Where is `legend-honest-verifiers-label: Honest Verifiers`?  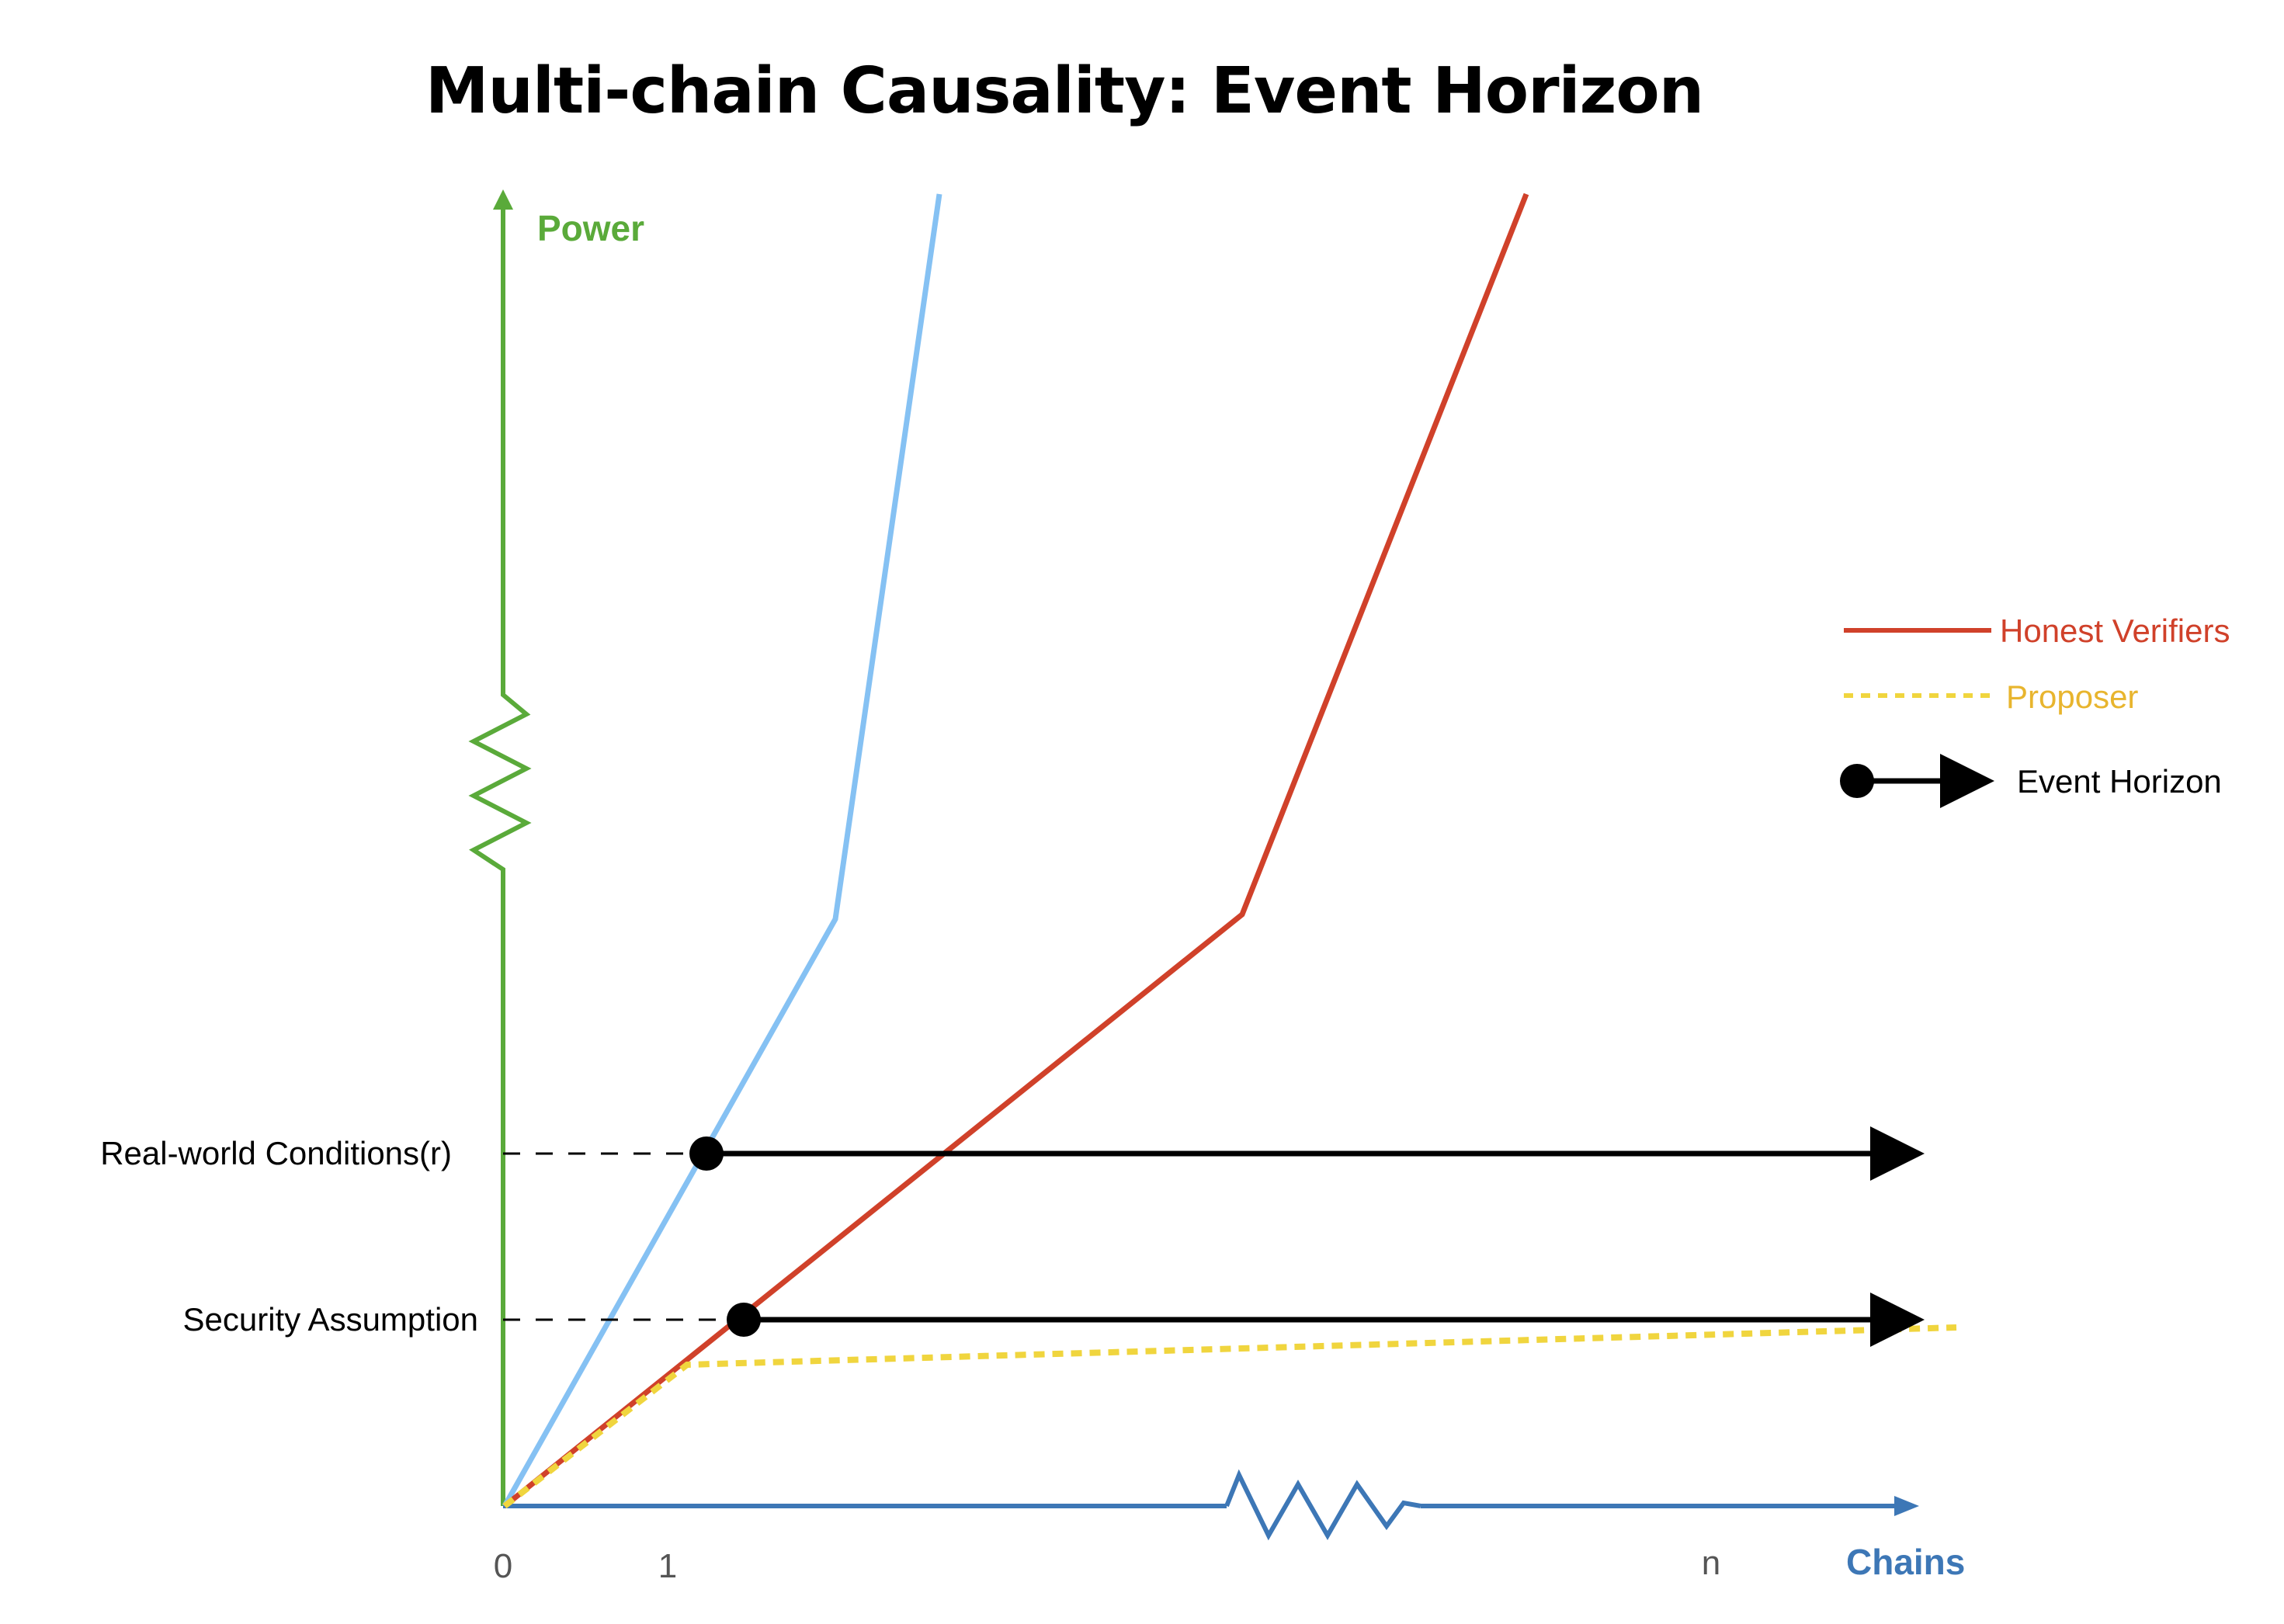
legend-honest-verifiers-label: Honest Verifiers is located at coordinates (2115, 630).